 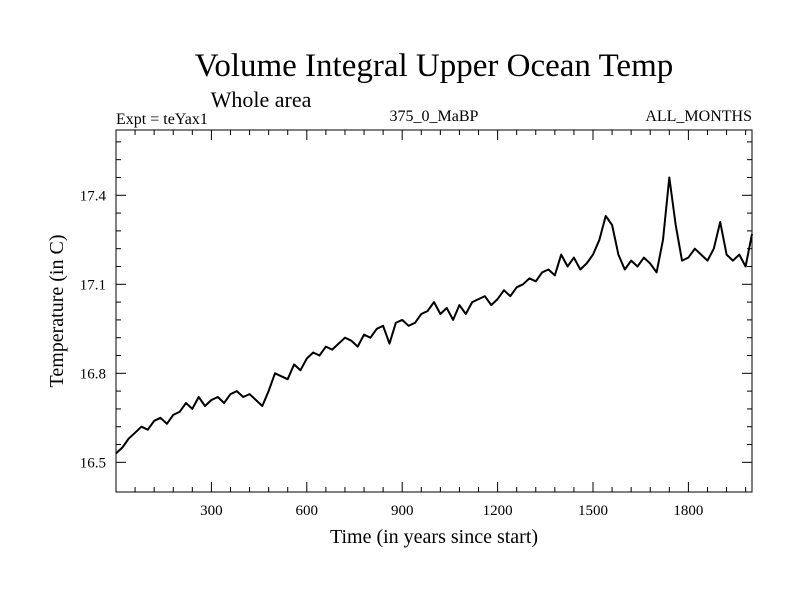 What do you see at coordinates (261, 99) in the screenshot?
I see `chart-subtitle: Whole area` at bounding box center [261, 99].